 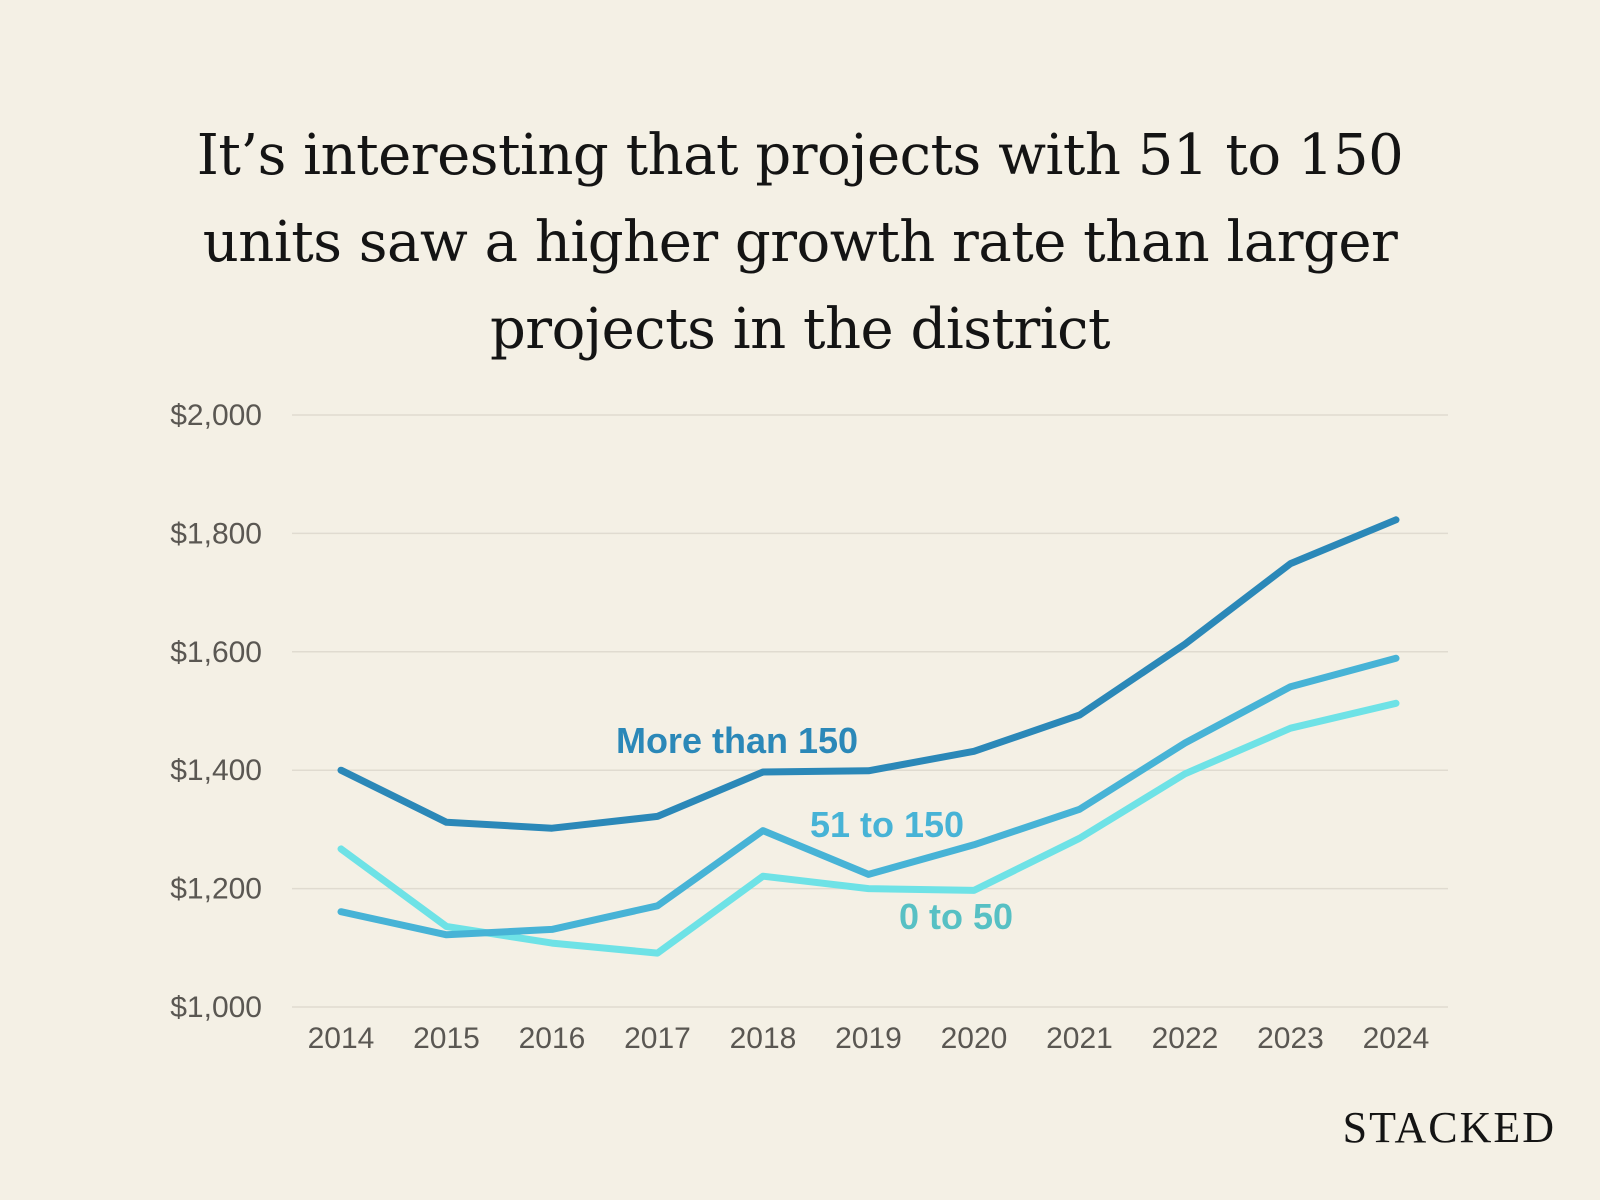 What do you see at coordinates (216, 1007) in the screenshot?
I see `y-tick-label: $1,000` at bounding box center [216, 1007].